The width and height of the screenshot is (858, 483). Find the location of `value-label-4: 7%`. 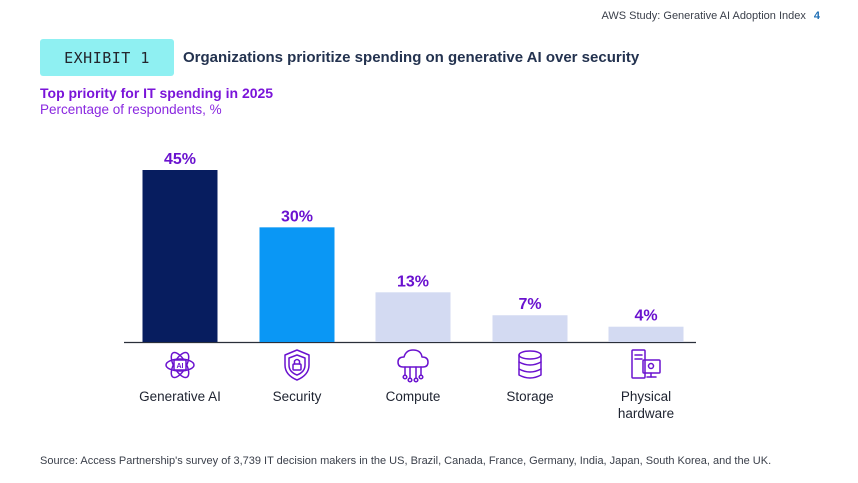

value-label-4: 7% is located at coordinates (529, 304).